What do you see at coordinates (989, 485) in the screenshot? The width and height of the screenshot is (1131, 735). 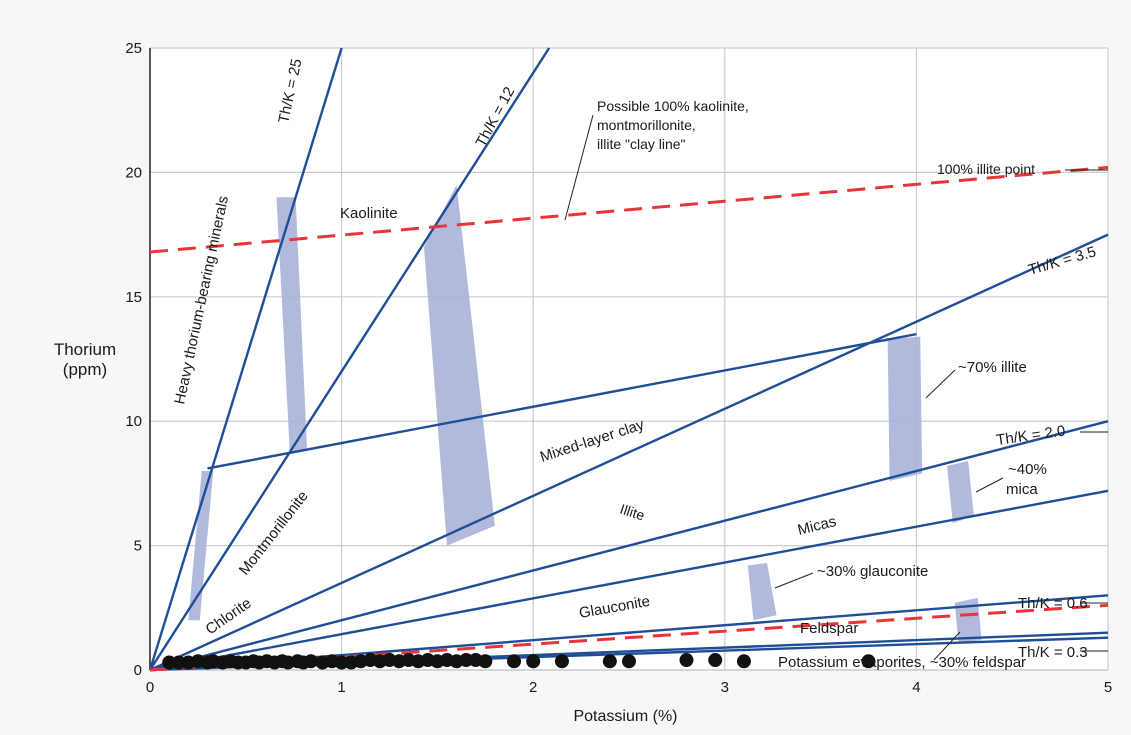 I see `leader-mica` at bounding box center [989, 485].